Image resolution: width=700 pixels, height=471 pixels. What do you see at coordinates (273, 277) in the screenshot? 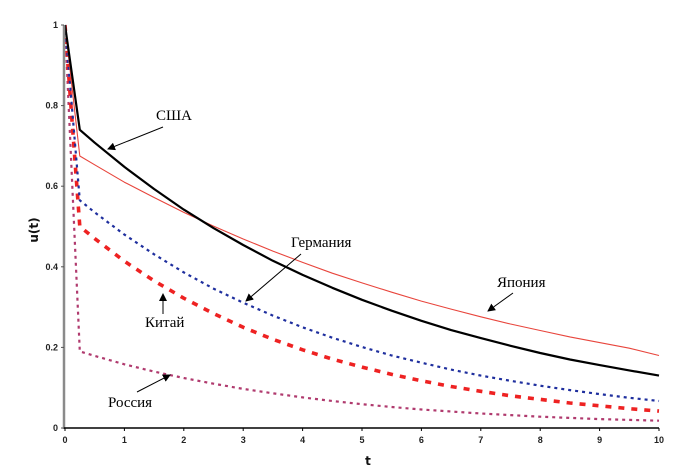
I see `arrow-germany` at bounding box center [273, 277].